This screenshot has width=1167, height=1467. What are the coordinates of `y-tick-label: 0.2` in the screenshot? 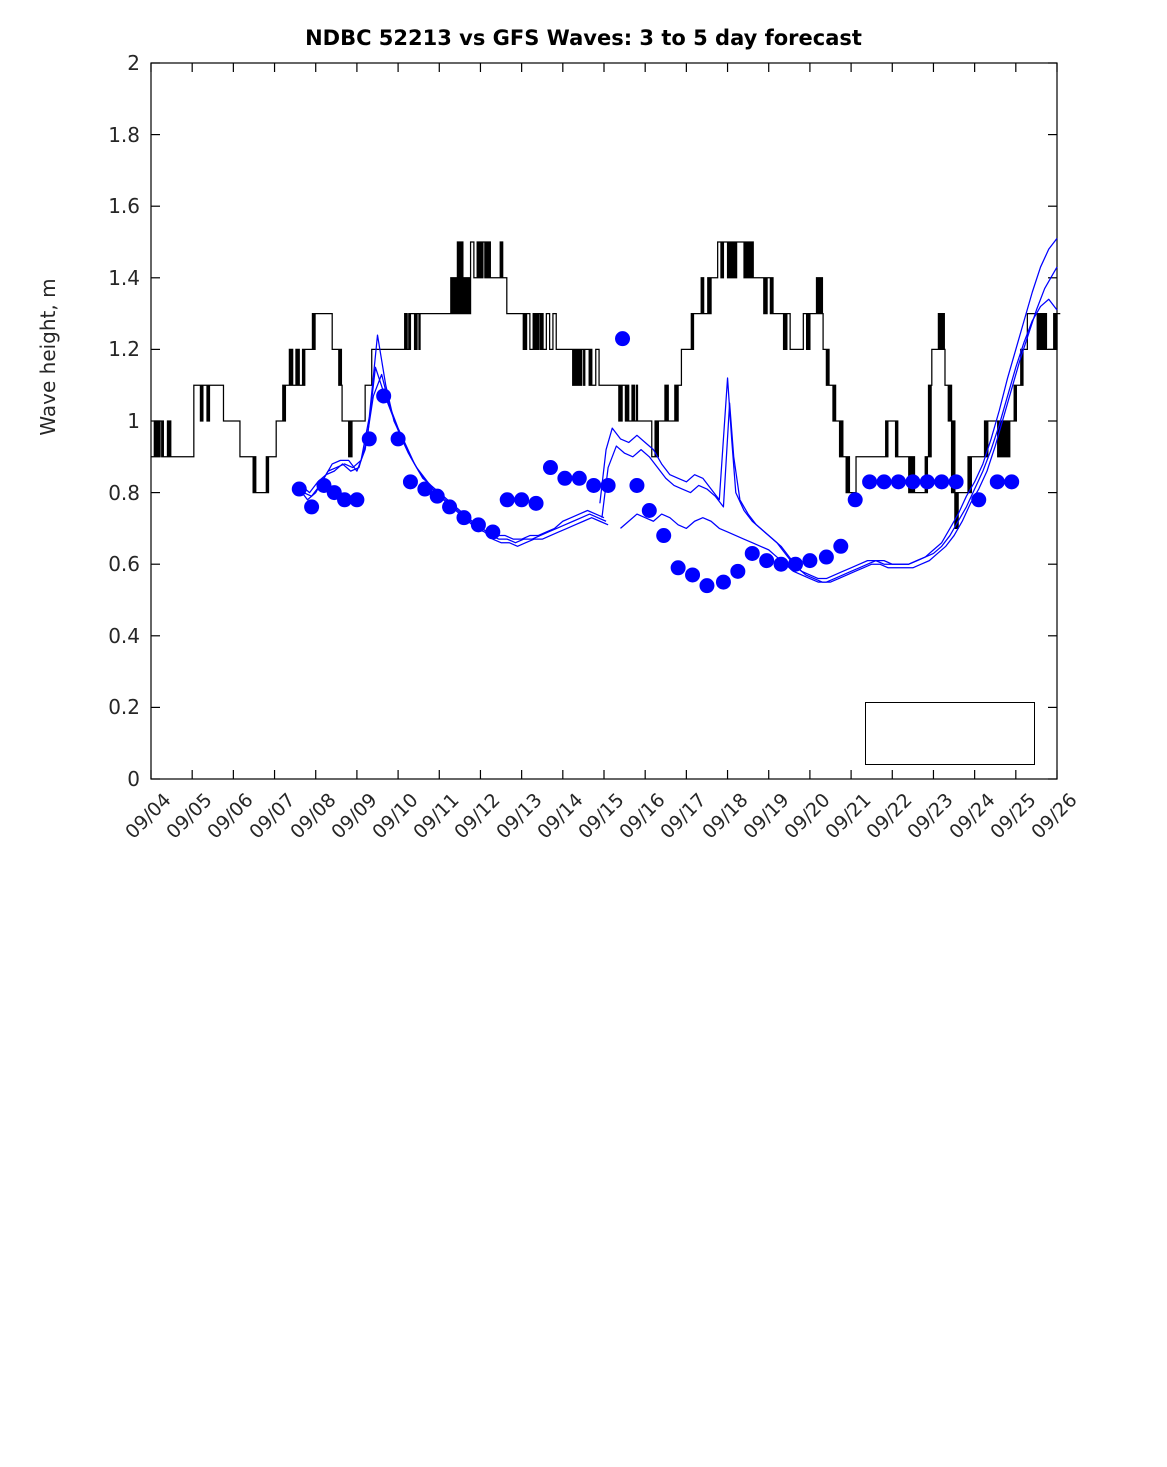 It's located at (124, 707).